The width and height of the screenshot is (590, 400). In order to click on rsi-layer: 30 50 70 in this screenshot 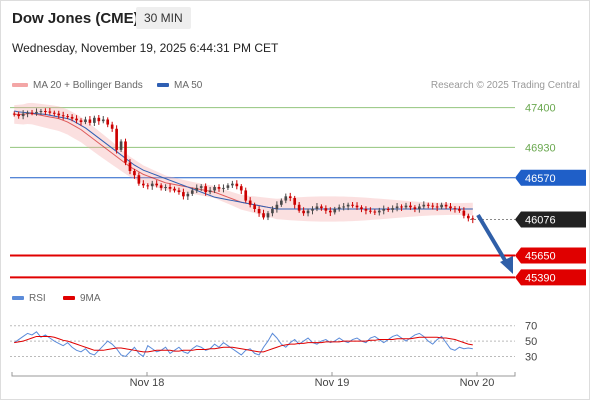, I will do `click(273, 342)`.